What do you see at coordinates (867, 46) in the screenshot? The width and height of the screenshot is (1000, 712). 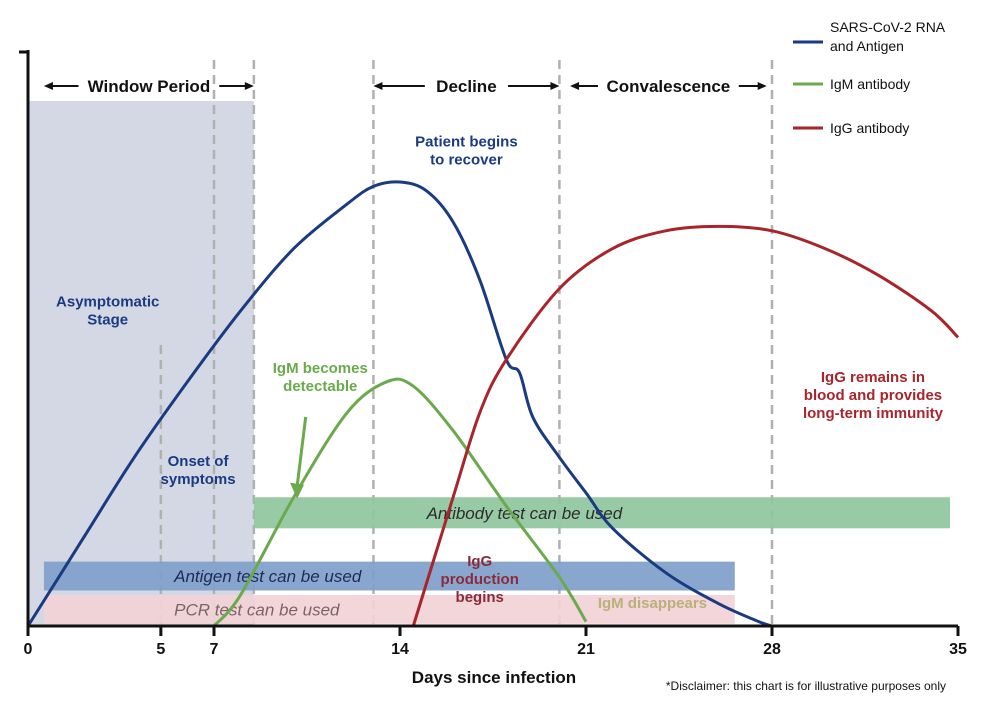 I see `legend-label-line: and Antigen` at bounding box center [867, 46].